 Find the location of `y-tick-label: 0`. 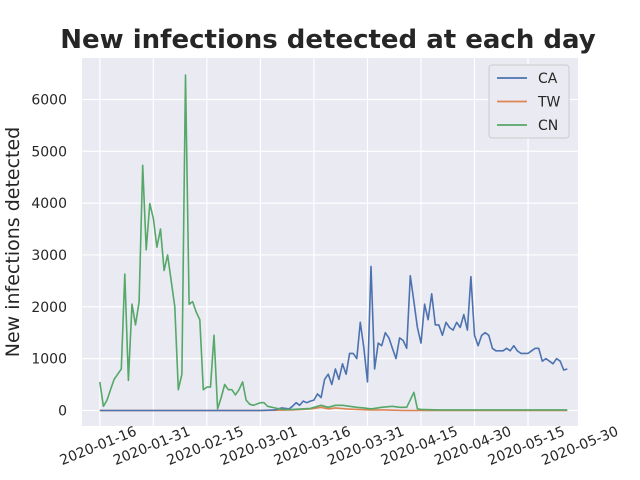

y-tick-label: 0 is located at coordinates (62, 411).